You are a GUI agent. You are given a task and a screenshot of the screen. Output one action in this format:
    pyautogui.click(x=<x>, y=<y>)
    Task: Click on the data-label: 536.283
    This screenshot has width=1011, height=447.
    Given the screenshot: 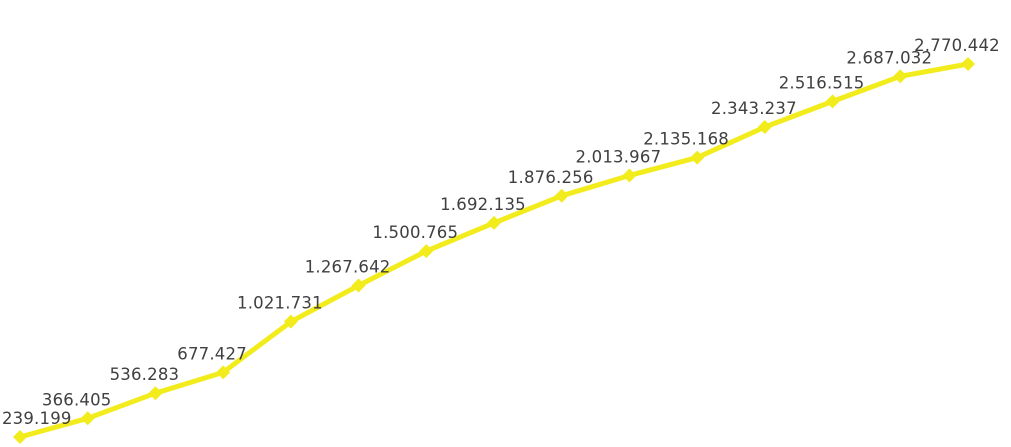 What is the action you would take?
    pyautogui.click(x=145, y=374)
    